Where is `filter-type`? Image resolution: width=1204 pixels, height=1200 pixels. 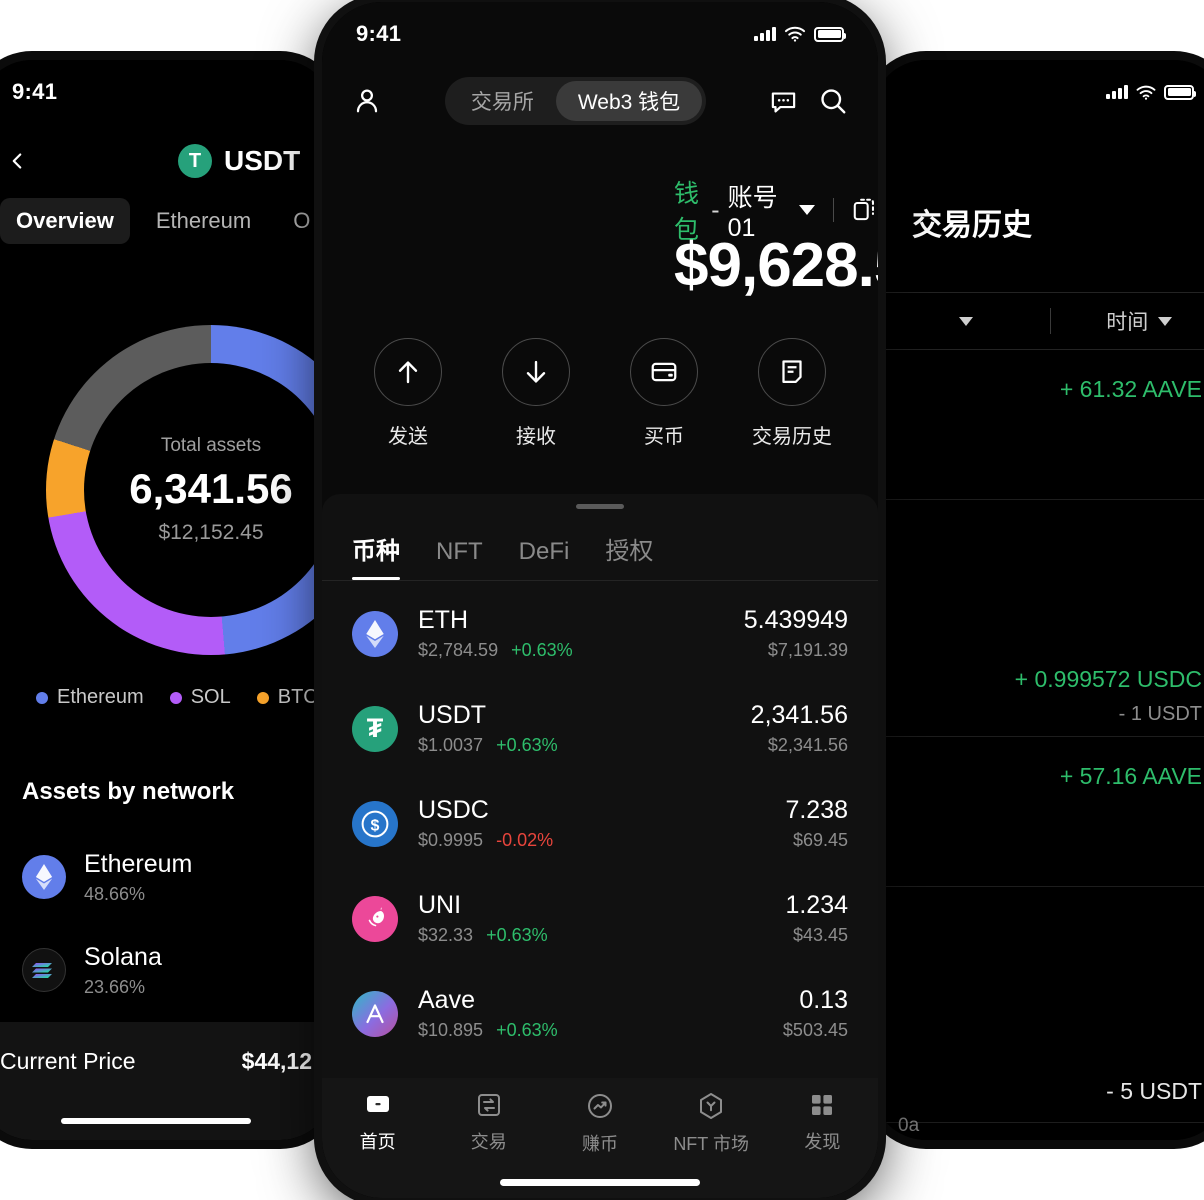 filter-type is located at coordinates (961, 321).